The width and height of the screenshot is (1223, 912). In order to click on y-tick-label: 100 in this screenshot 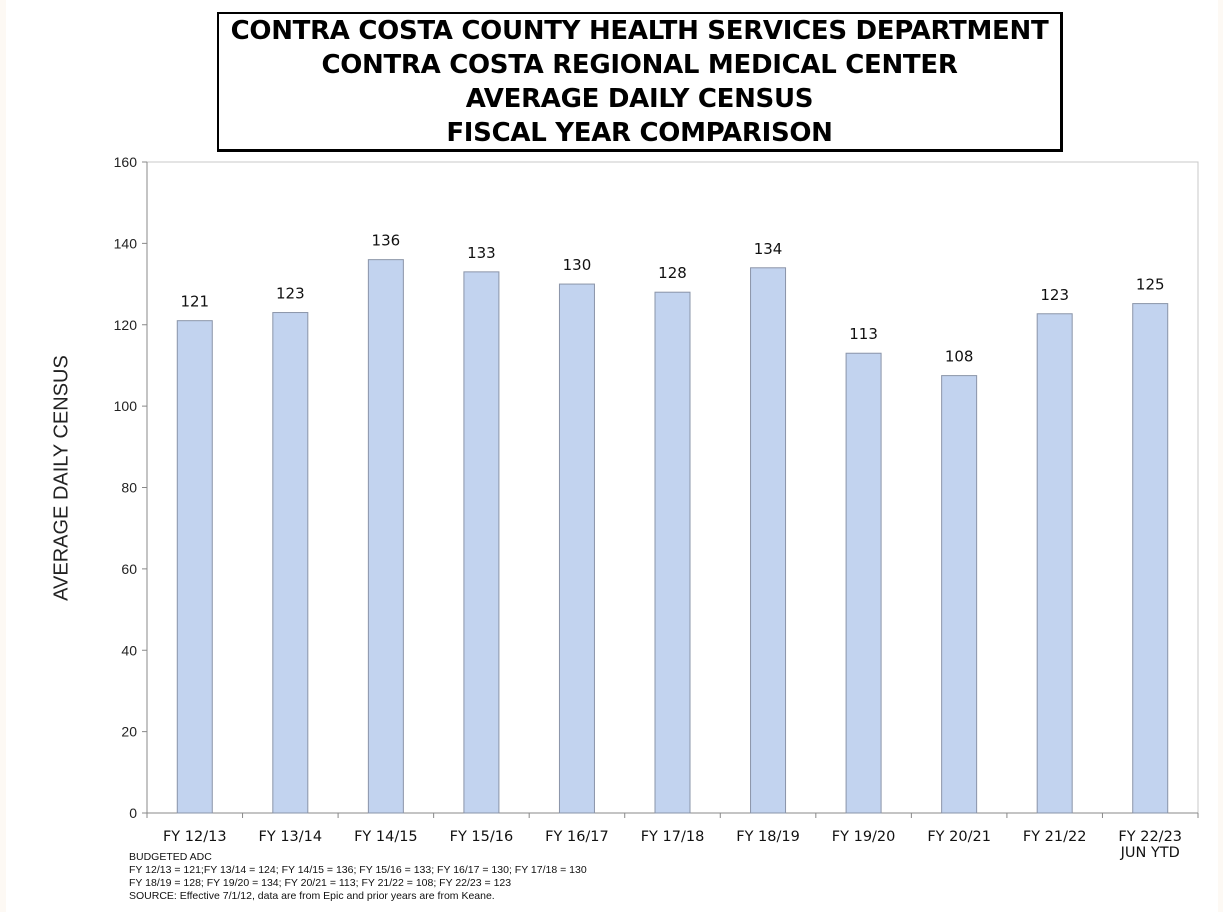, I will do `click(126, 406)`.